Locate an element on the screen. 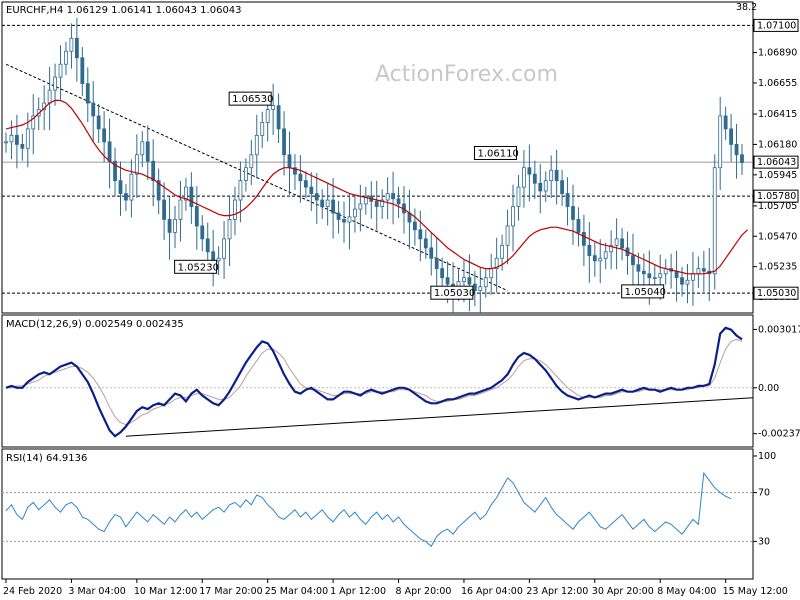 This screenshot has width=800, height=600. current-price-box is located at coordinates (776, 162).